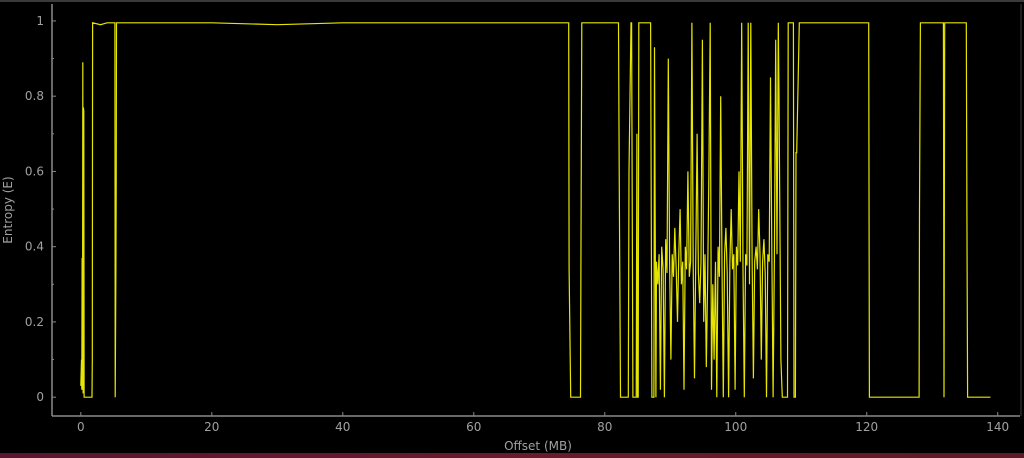 The width and height of the screenshot is (1024, 458). What do you see at coordinates (512, 1) in the screenshot?
I see `window-top-border` at bounding box center [512, 1].